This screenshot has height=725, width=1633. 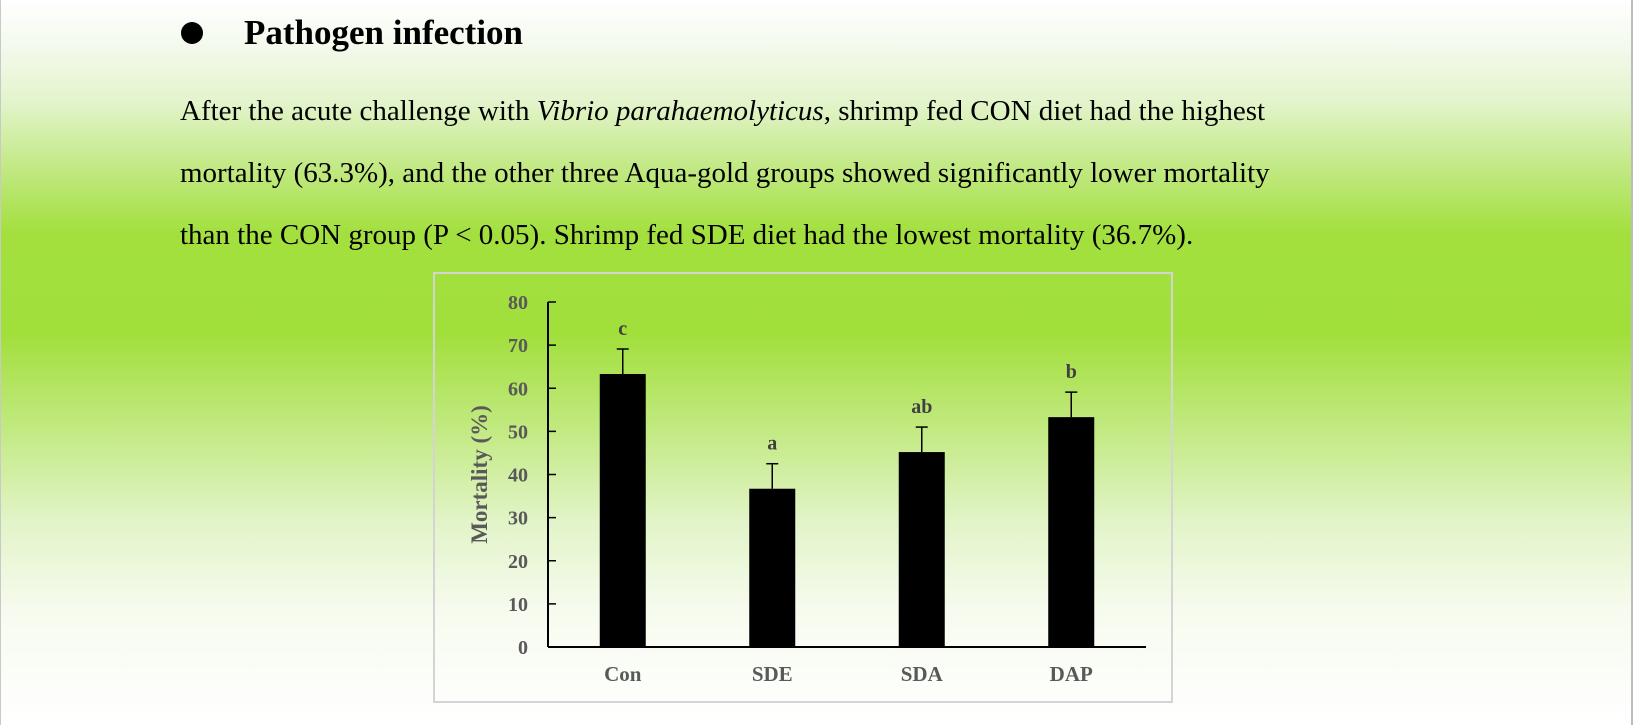 I want to click on category-label-con: Con, so click(x=623, y=674).